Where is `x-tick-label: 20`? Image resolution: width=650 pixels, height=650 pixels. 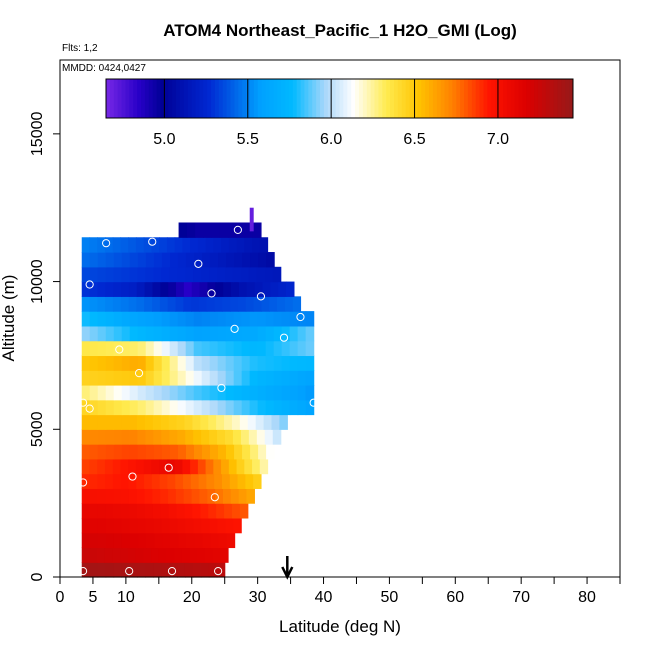 x-tick-label: 20 is located at coordinates (192, 597).